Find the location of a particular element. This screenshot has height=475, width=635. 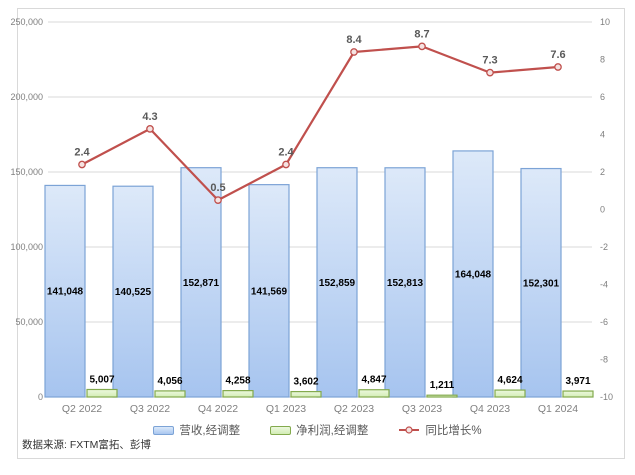

left-axis-tick-label: 50,000 is located at coordinates (29, 322).